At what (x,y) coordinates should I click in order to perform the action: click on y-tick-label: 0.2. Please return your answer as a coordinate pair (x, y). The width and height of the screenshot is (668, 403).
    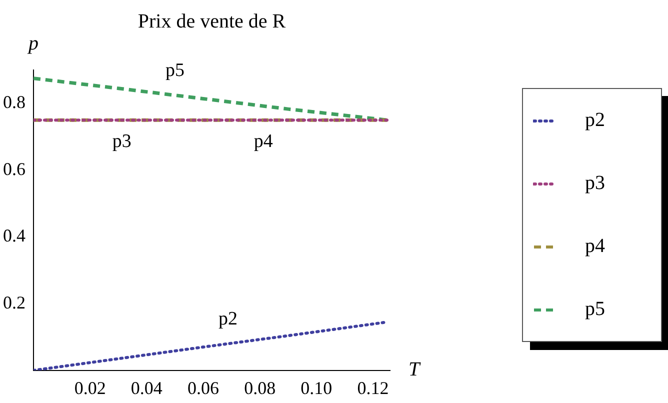
    Looking at the image, I should click on (14, 302).